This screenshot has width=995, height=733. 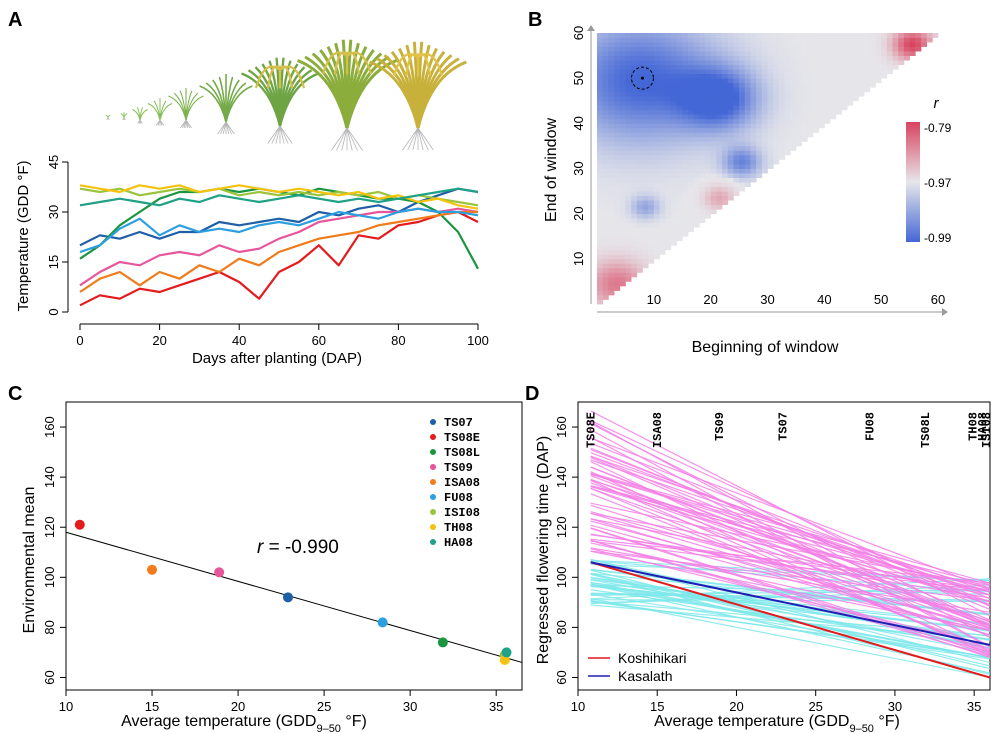 What do you see at coordinates (462, 483) in the screenshot?
I see `legend-label: ISA08` at bounding box center [462, 483].